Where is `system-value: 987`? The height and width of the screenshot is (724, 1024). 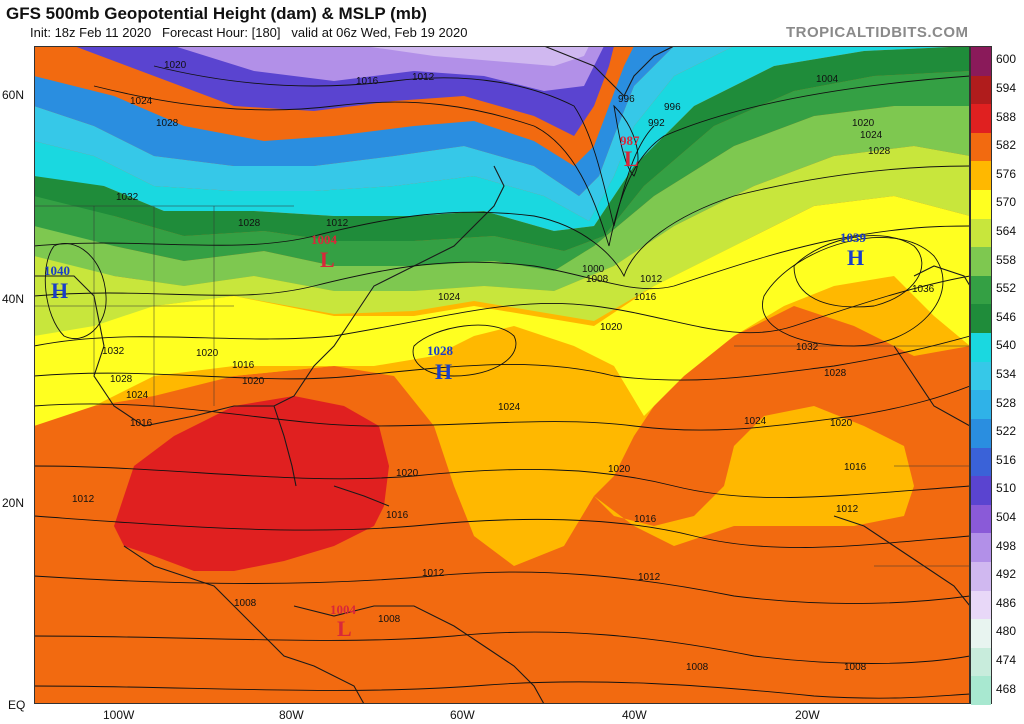
system-value: 987 is located at coordinates (630, 140).